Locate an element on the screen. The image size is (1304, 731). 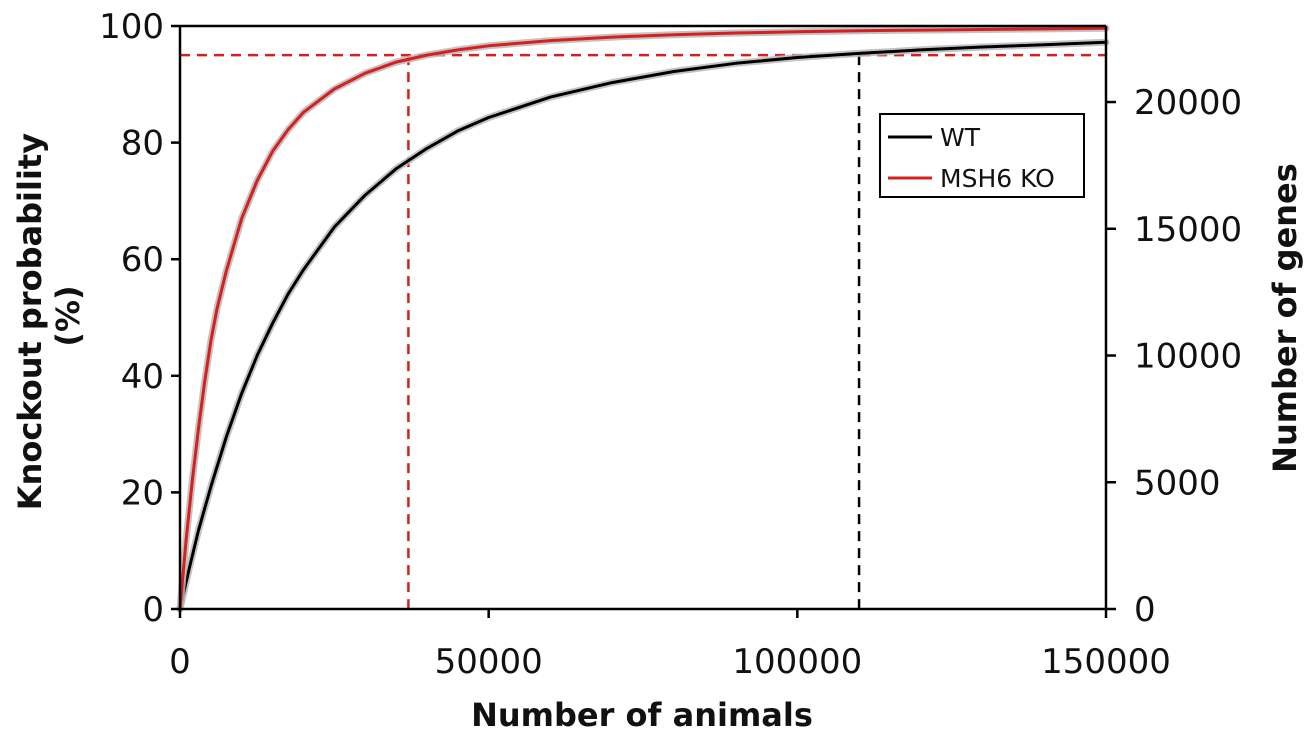
legend-box is located at coordinates (982, 155).